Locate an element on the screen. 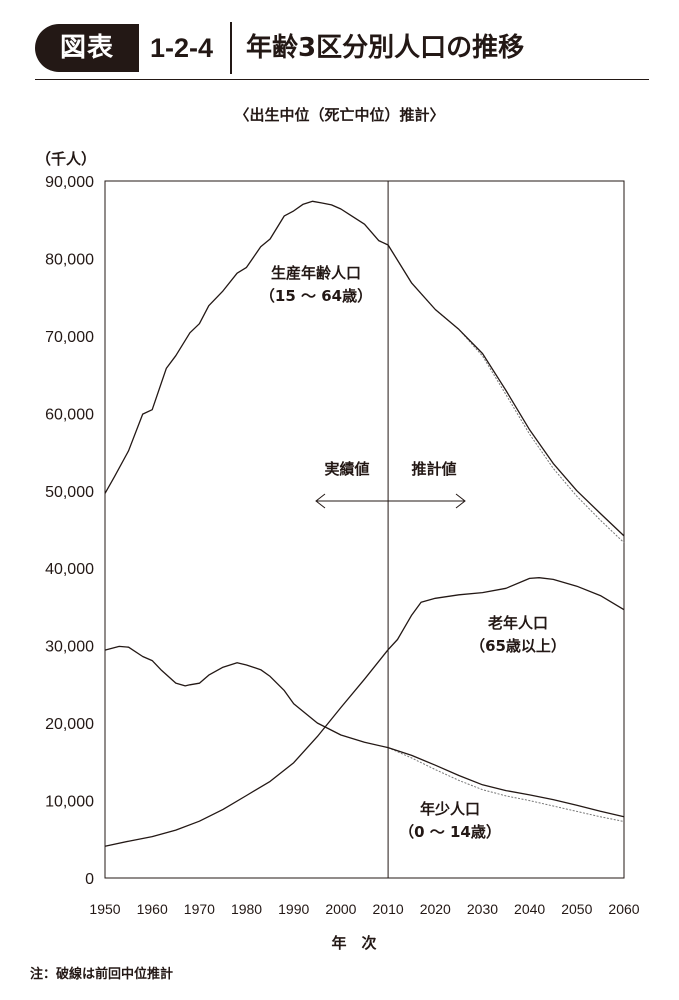 This screenshot has height=1000, width=679. y-tick-label: 20,000 is located at coordinates (69, 724).